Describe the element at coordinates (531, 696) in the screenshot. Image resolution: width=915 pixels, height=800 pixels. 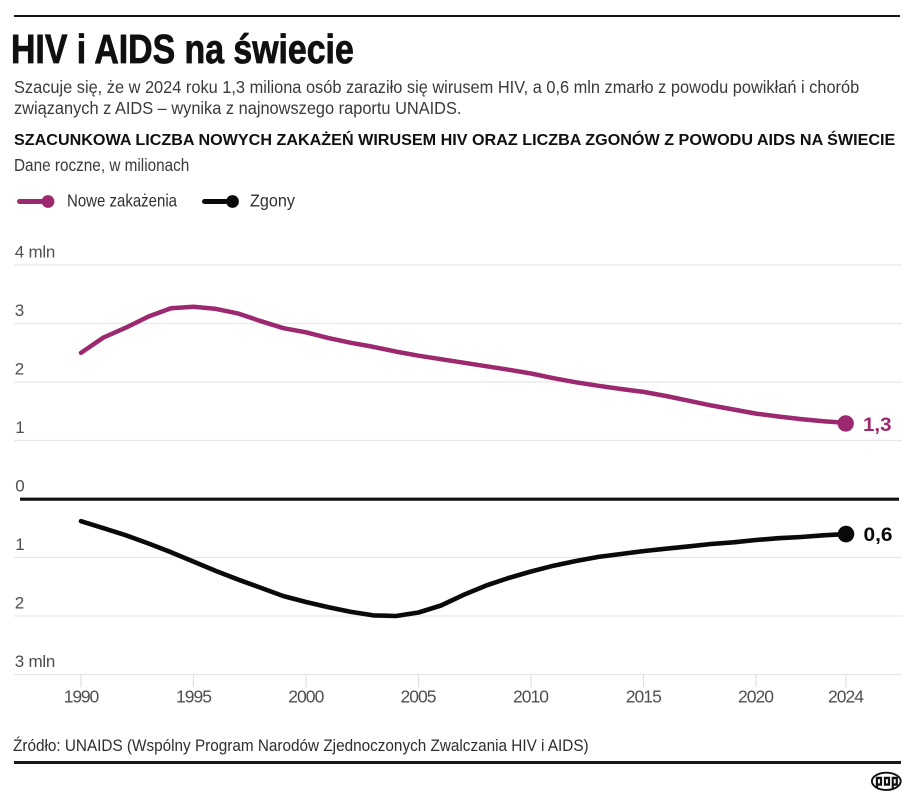
I see `svg-text: 2010` at that location.